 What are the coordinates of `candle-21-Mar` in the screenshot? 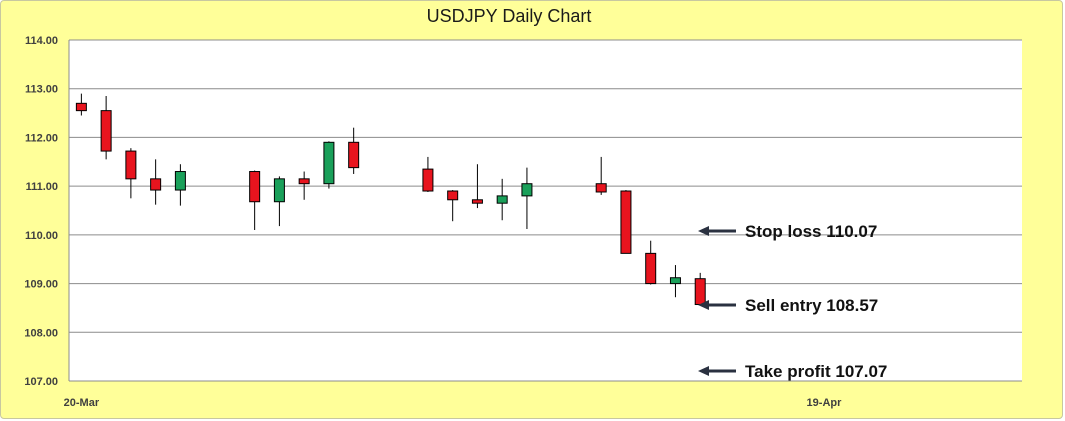 It's located at (106, 128).